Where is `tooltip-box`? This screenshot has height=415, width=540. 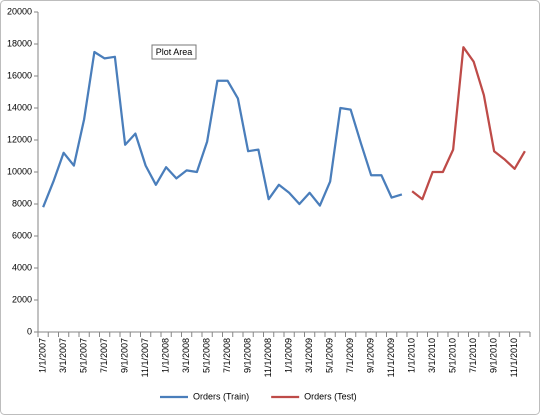
tooltip-box is located at coordinates (174, 52).